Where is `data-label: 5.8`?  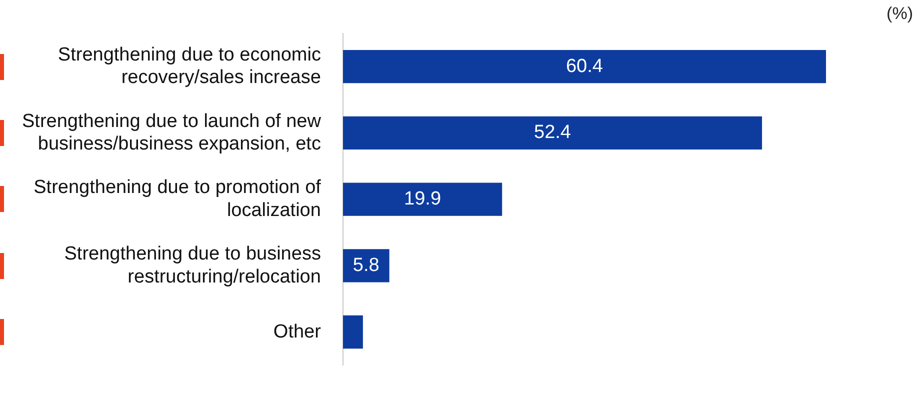 data-label: 5.8 is located at coordinates (366, 265).